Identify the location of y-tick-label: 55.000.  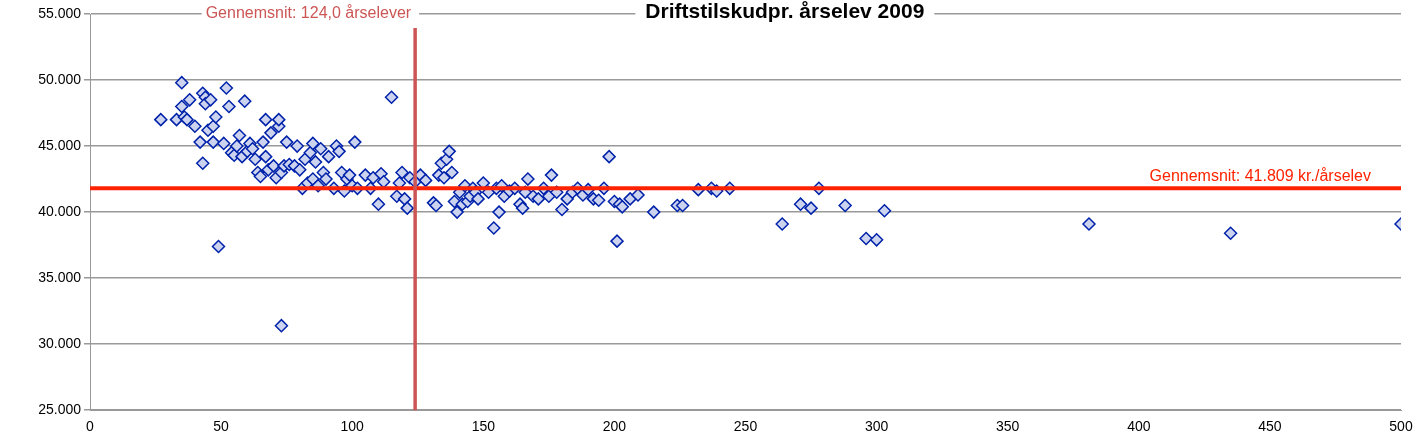
(60, 12).